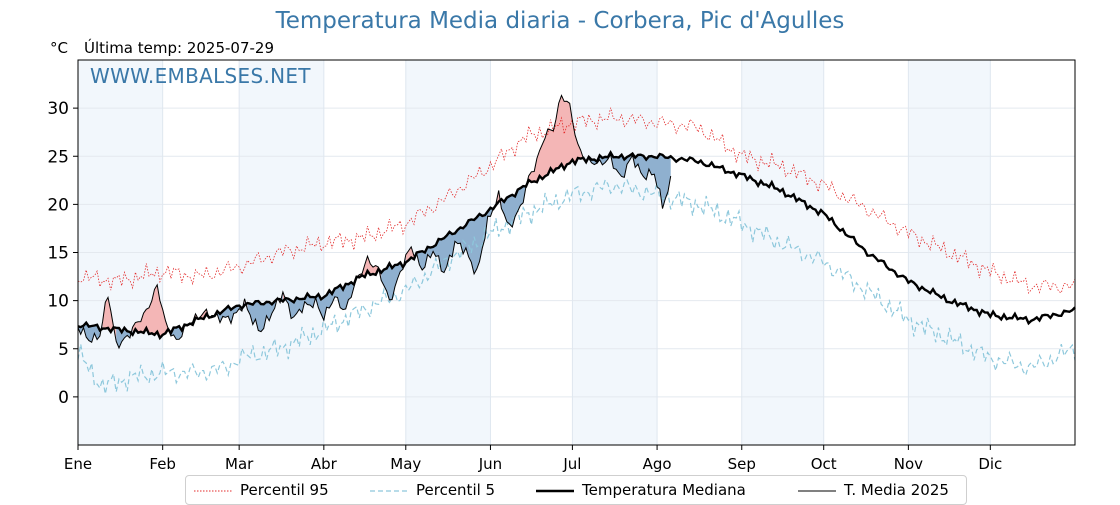  What do you see at coordinates (456, 490) in the screenshot?
I see `legend-label: Percentil 5` at bounding box center [456, 490].